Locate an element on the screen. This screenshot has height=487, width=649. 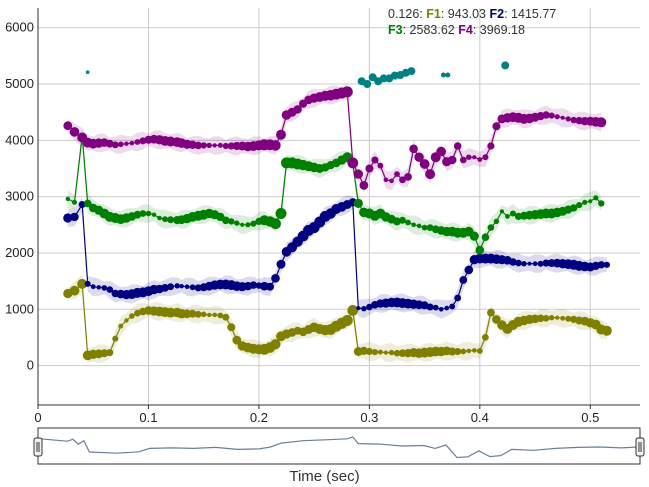
x-tick-labels: 0 0.1 0.2 0.3 0.4 0.5 is located at coordinates (316, 415).